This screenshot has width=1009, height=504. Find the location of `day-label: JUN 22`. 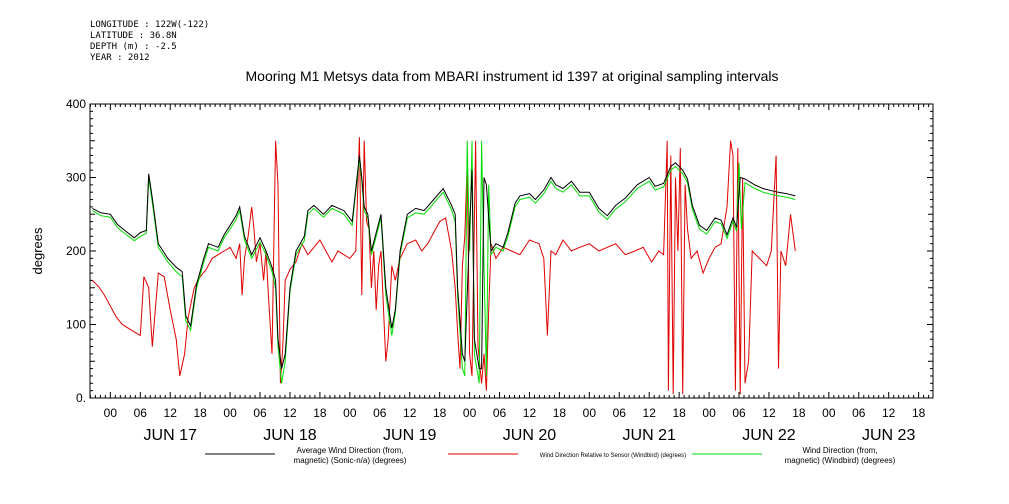

day-label: JUN 22 is located at coordinates (768, 435).